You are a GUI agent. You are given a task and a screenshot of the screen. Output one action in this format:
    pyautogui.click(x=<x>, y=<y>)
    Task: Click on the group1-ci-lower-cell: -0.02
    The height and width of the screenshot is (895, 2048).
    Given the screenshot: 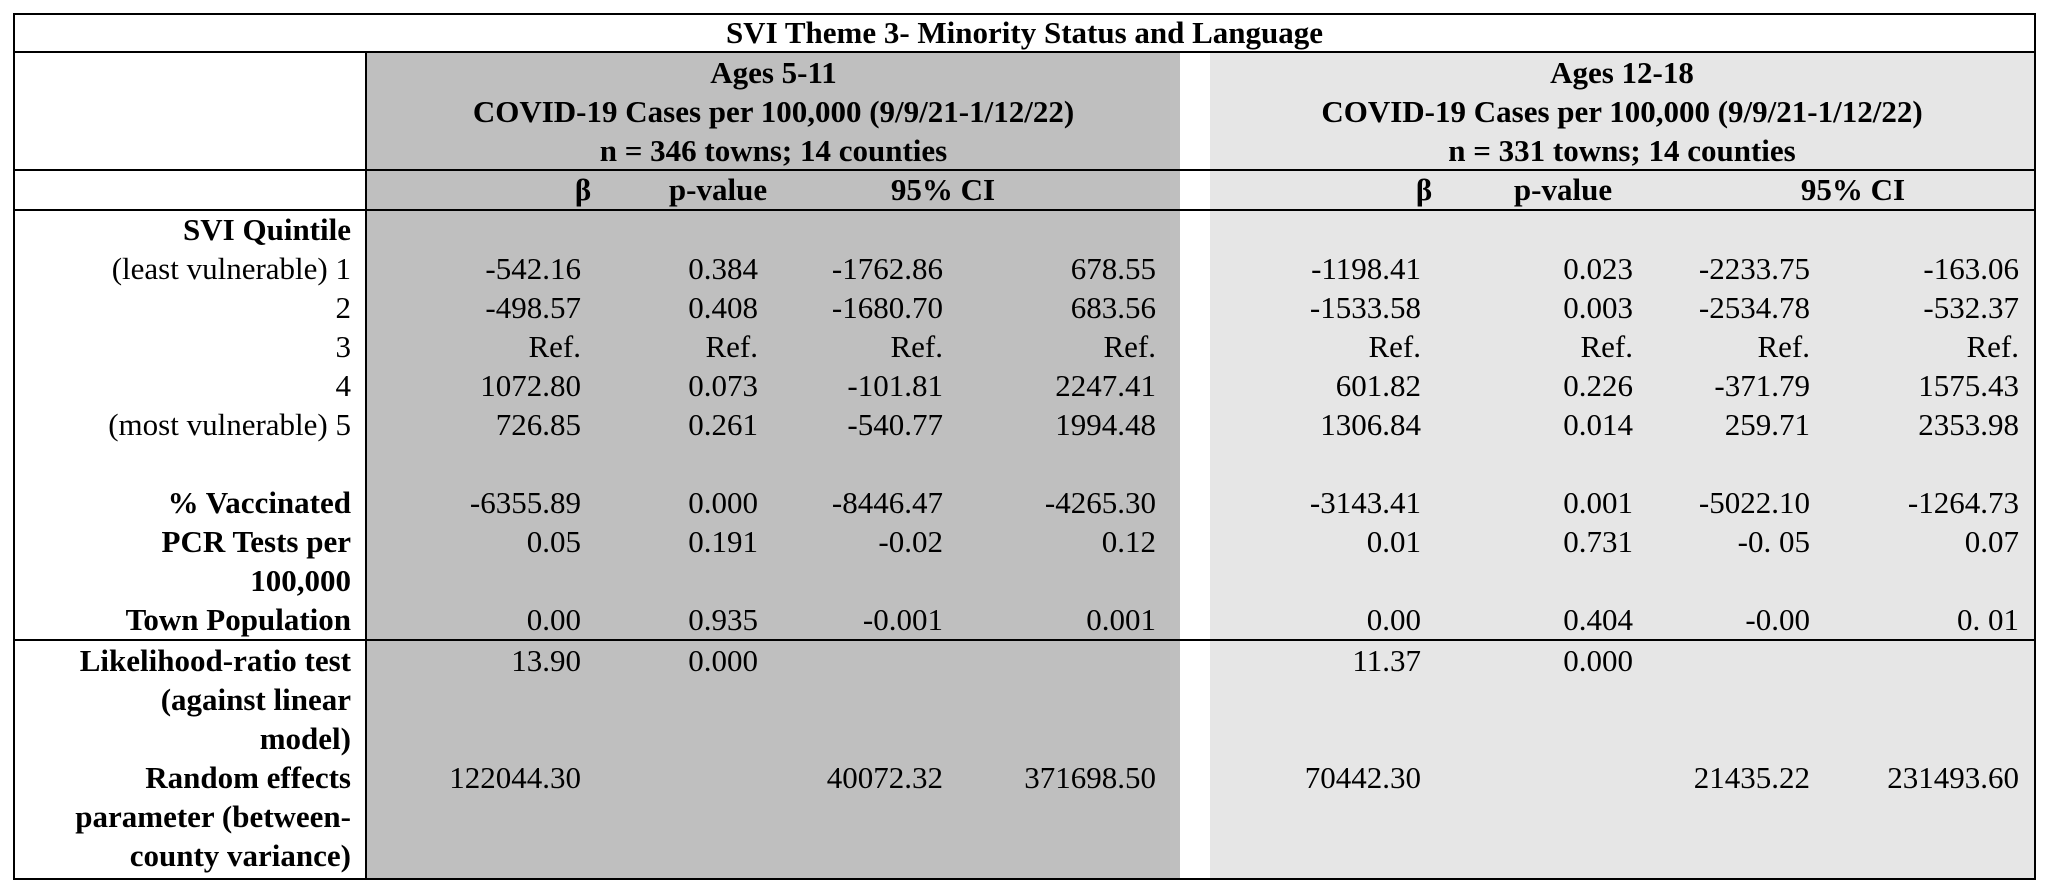 What is the action you would take?
    pyautogui.click(x=910, y=541)
    